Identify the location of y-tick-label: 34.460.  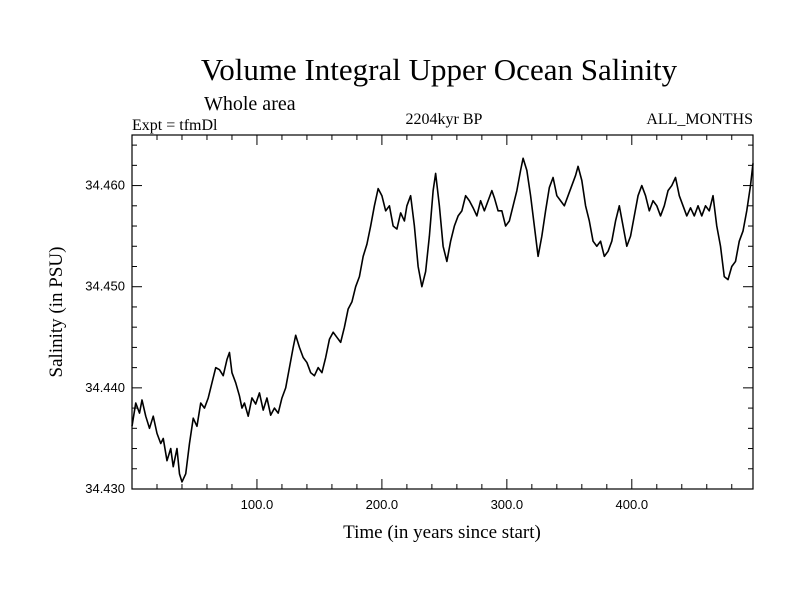
(105, 185).